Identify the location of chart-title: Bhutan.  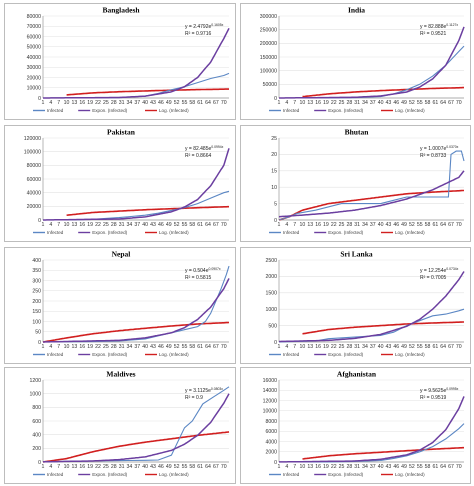
(357, 132).